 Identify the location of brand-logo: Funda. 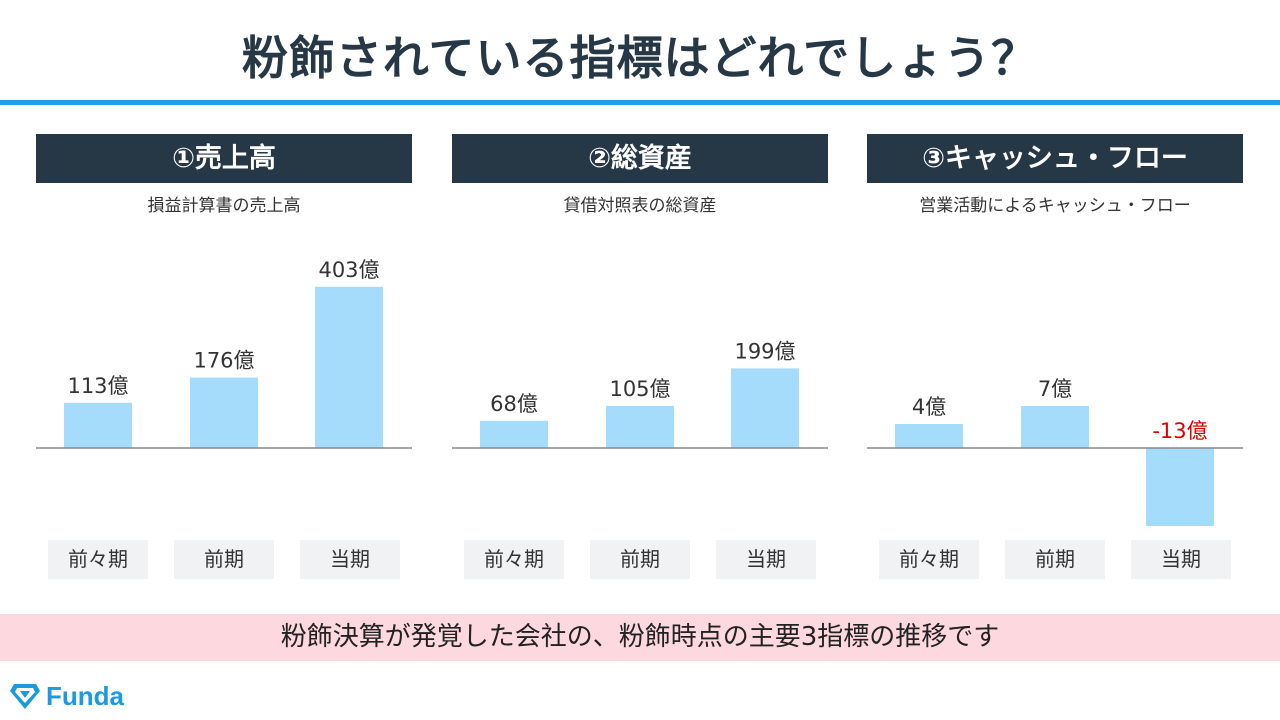
(67, 696).